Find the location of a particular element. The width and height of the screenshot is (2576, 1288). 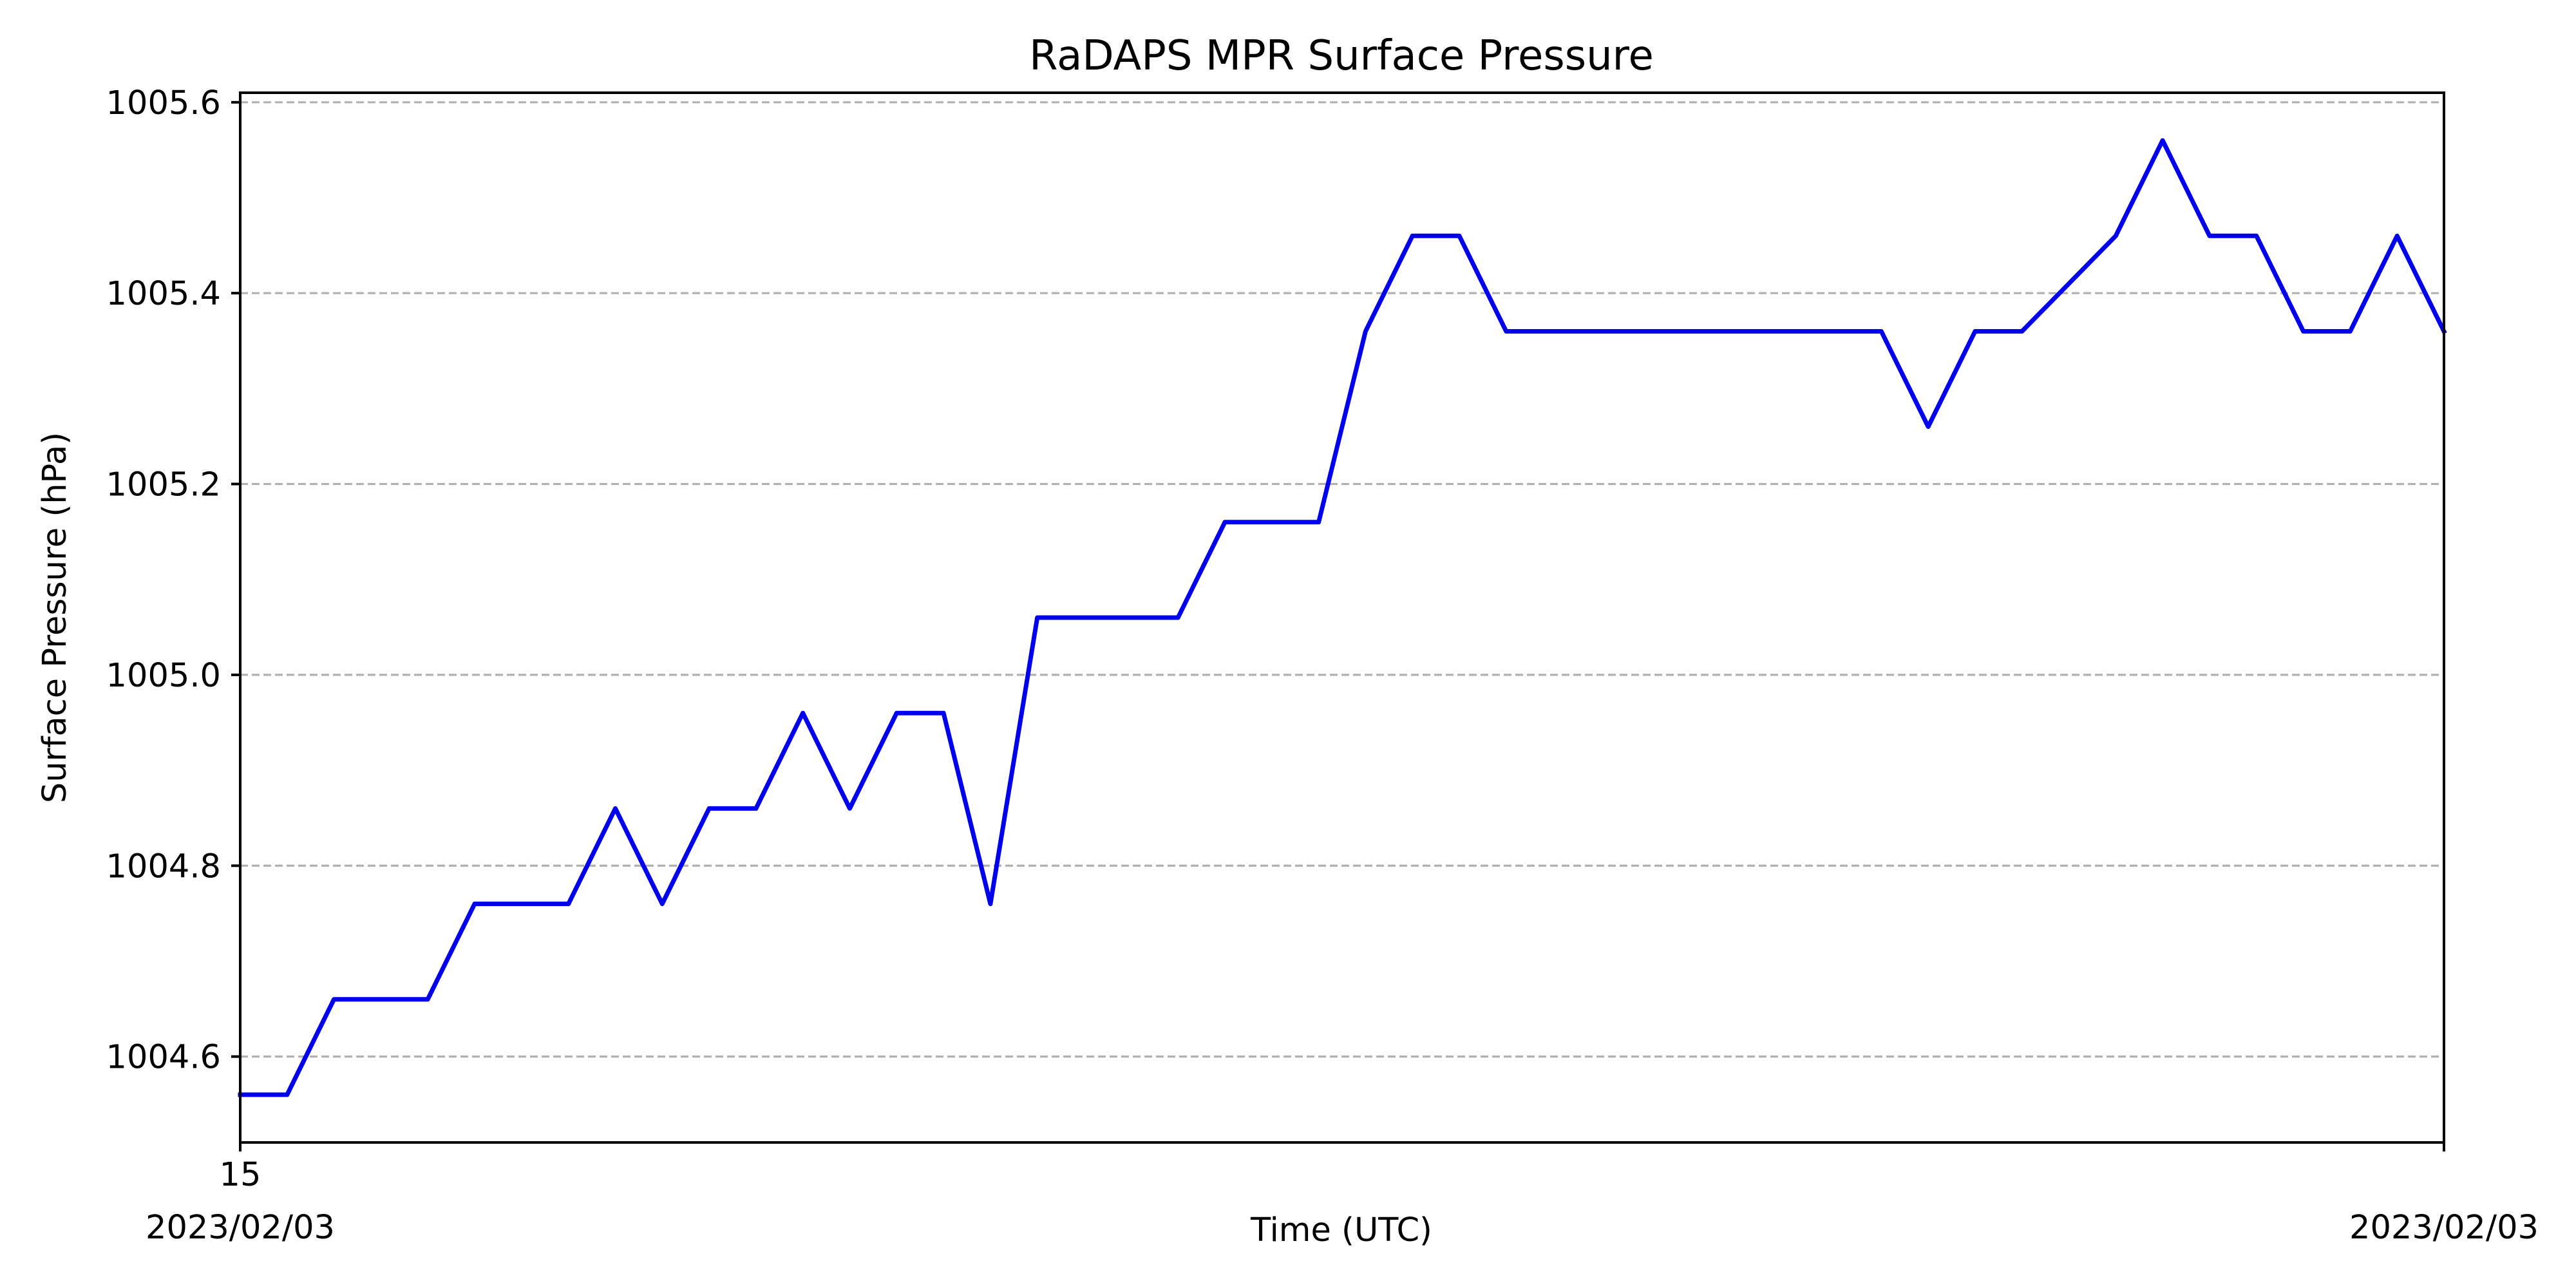

chart-title: RaDAPS MPR Surface Pressure is located at coordinates (1341, 56).